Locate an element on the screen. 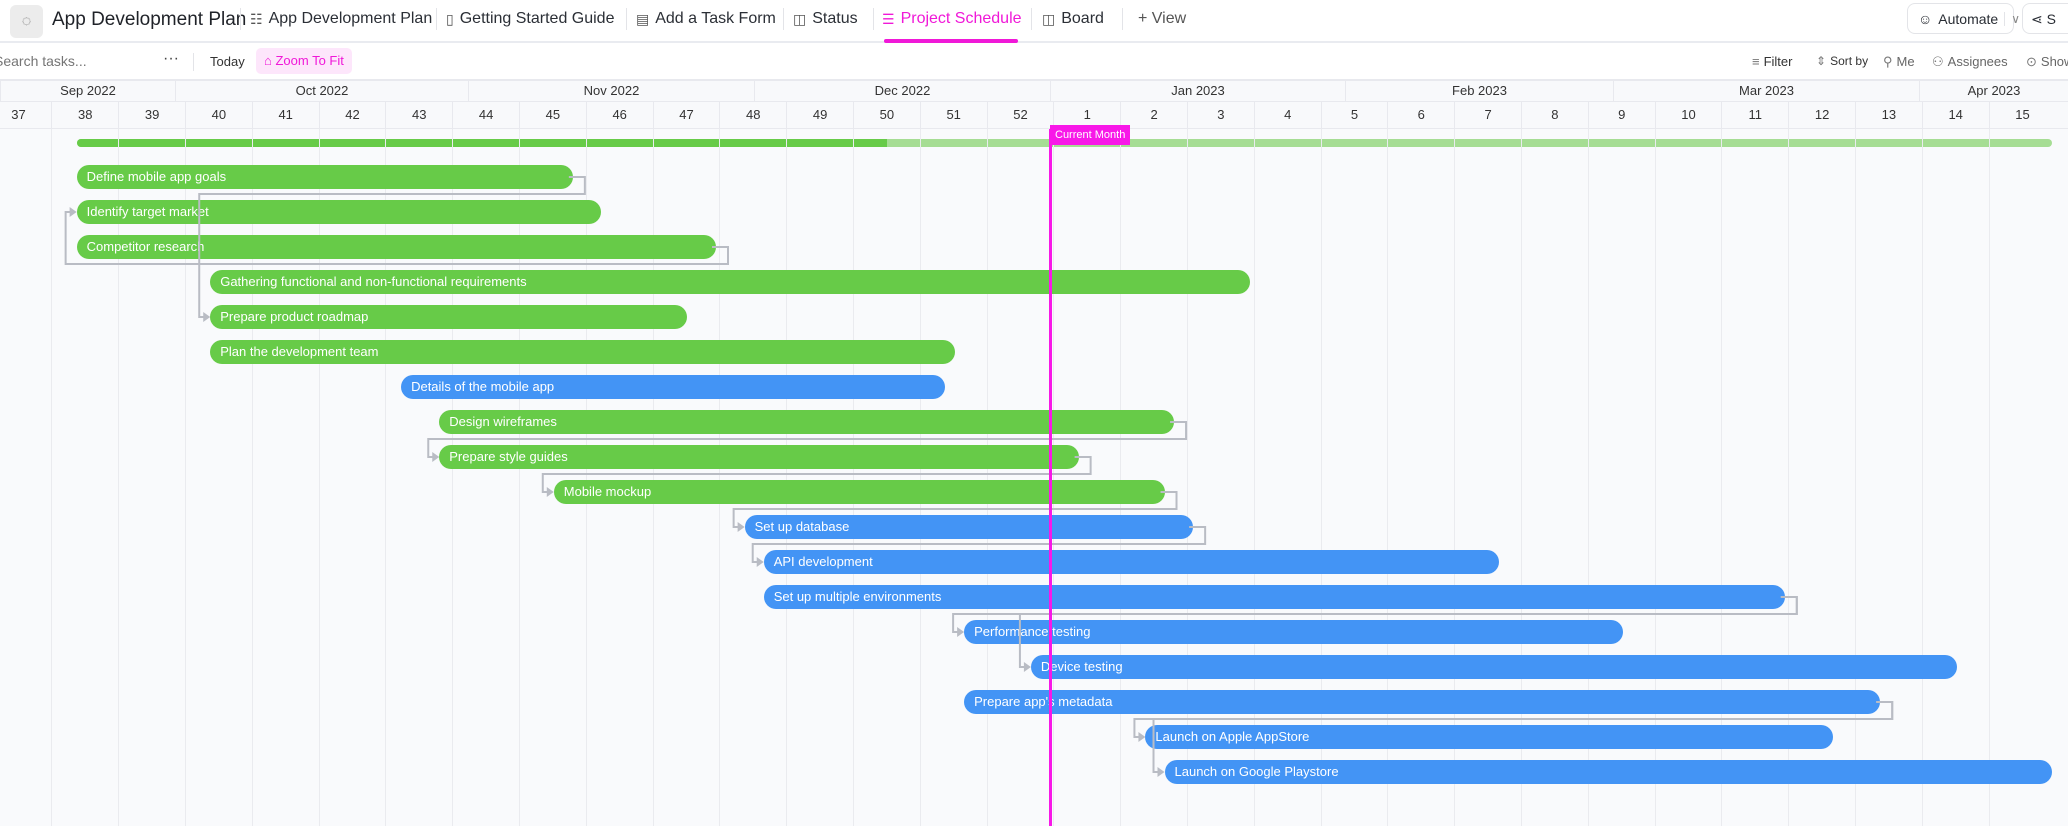  task-bar: API development is located at coordinates (1131, 562).